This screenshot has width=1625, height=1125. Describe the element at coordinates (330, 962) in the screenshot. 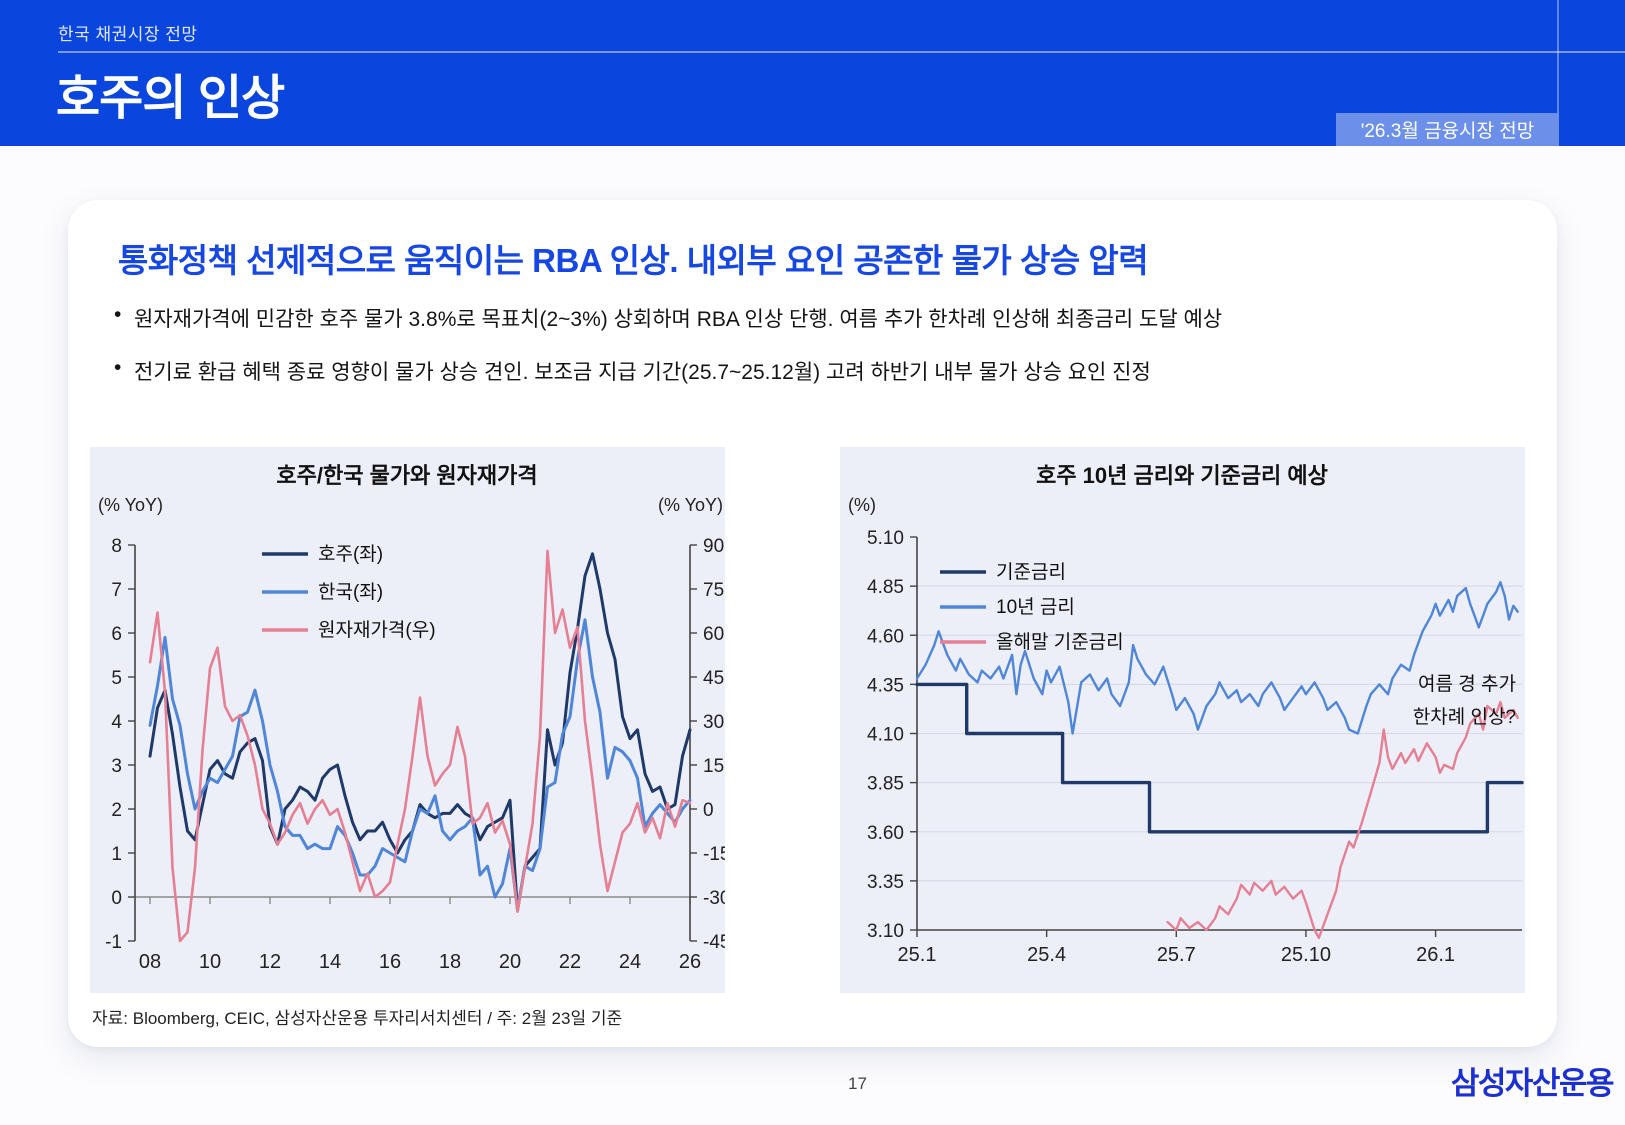

I see `x-tick-label: 14` at that location.